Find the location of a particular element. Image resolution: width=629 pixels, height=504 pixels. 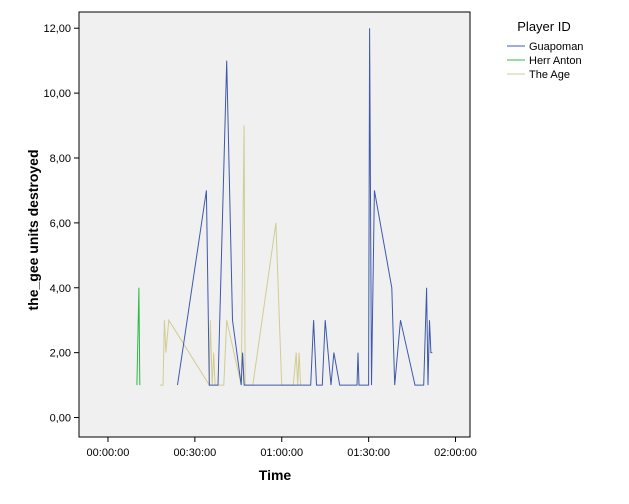

x-axis-title: Time is located at coordinates (275, 475).